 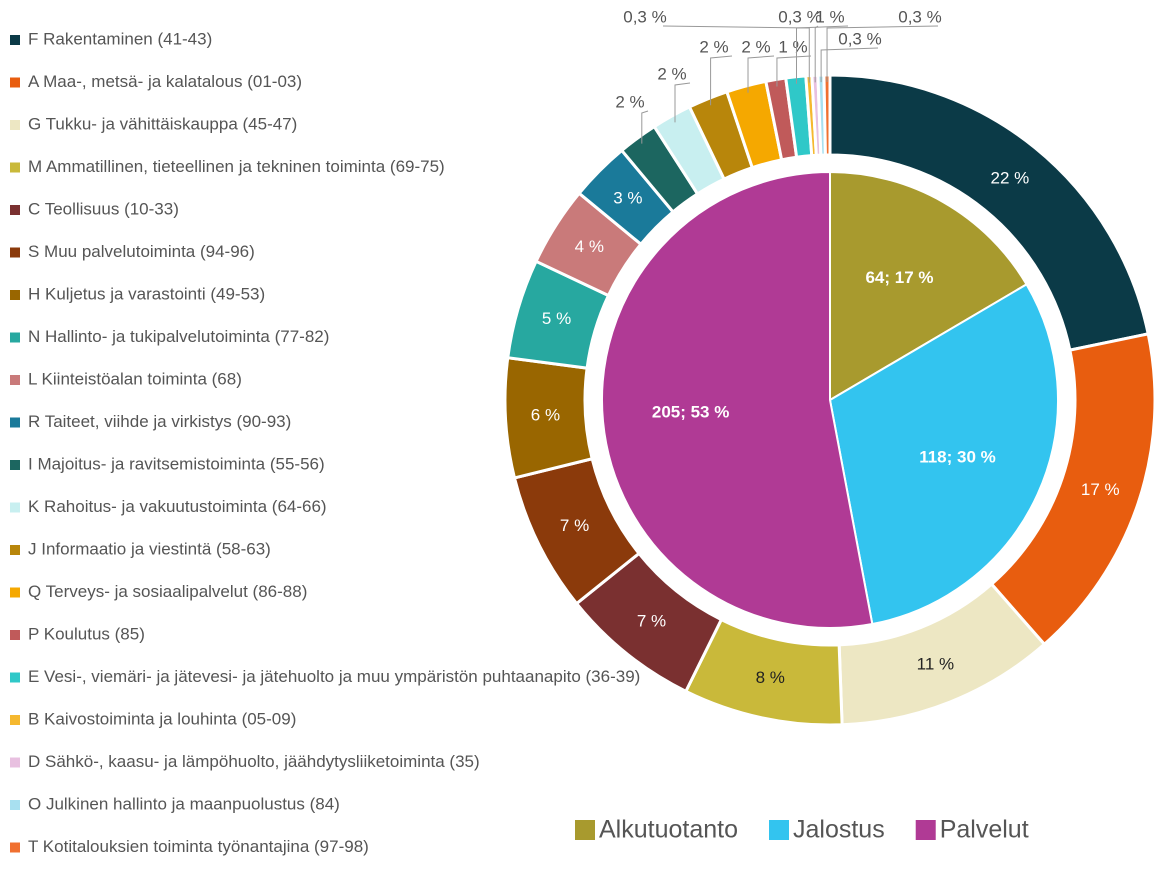 What do you see at coordinates (957, 456) in the screenshot?
I see `data-label: 118; 30 %` at bounding box center [957, 456].